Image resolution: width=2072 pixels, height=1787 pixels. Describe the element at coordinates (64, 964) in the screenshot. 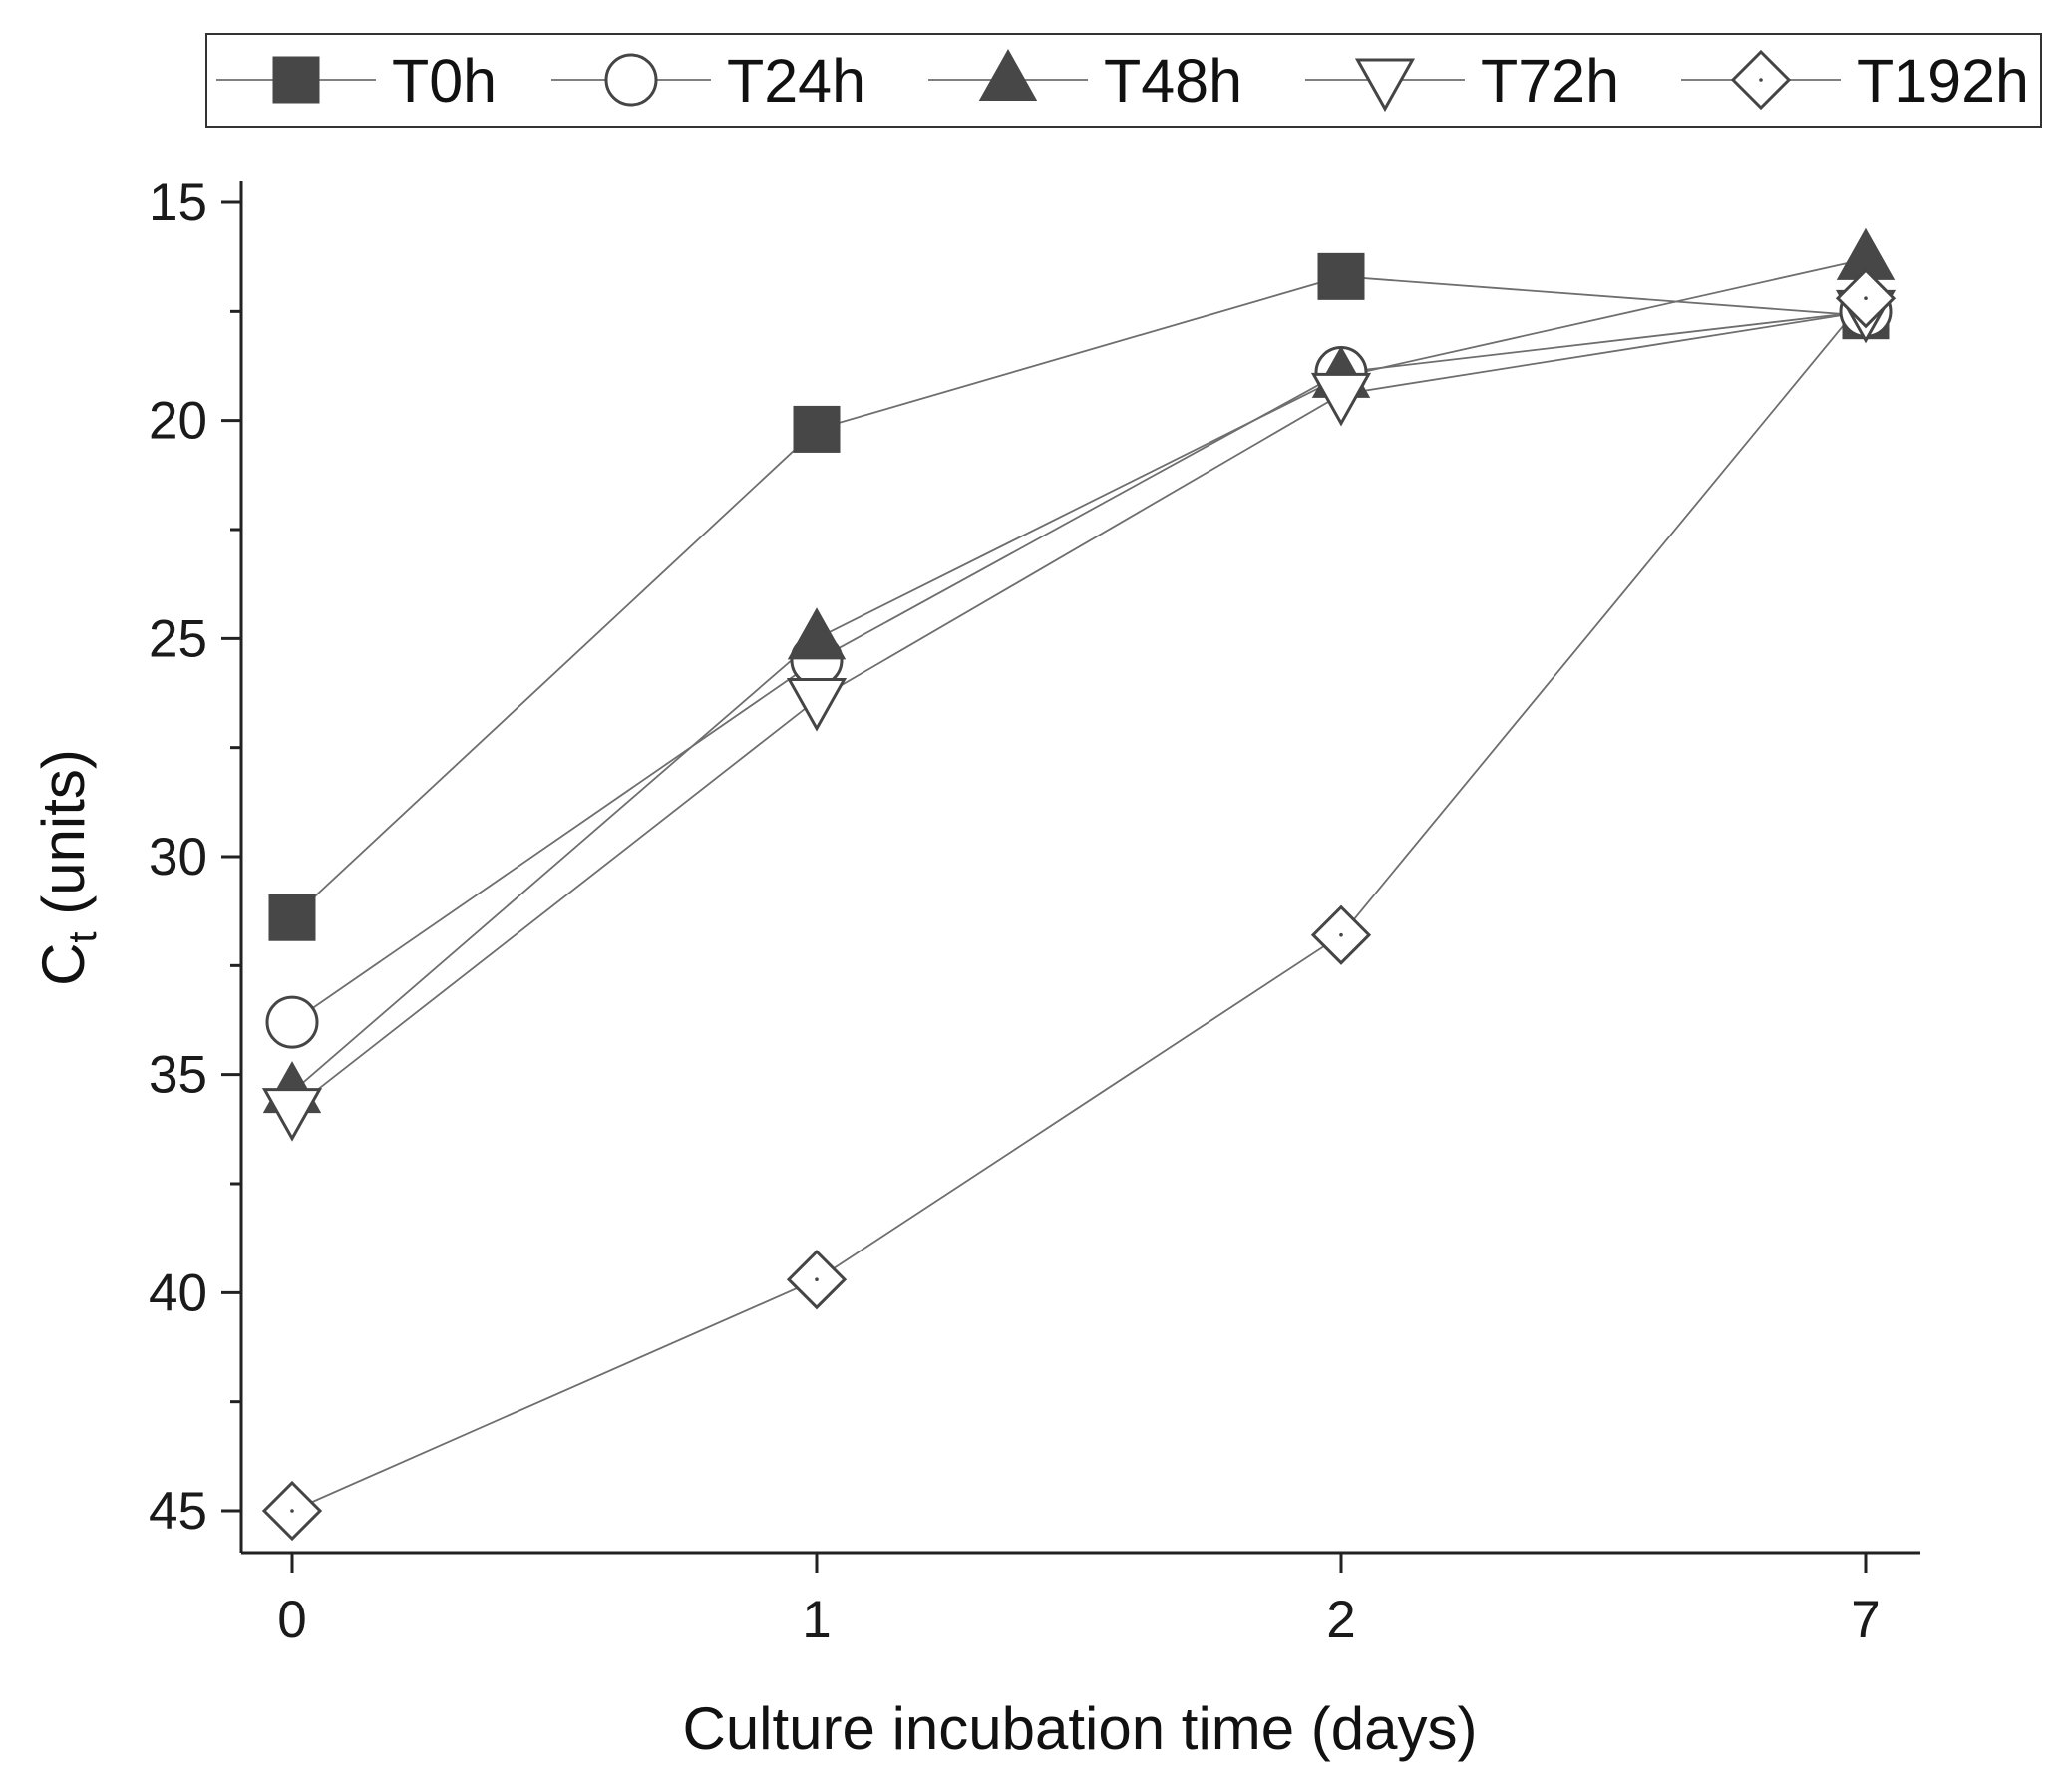

I see `y-axis-title-main: C` at that location.